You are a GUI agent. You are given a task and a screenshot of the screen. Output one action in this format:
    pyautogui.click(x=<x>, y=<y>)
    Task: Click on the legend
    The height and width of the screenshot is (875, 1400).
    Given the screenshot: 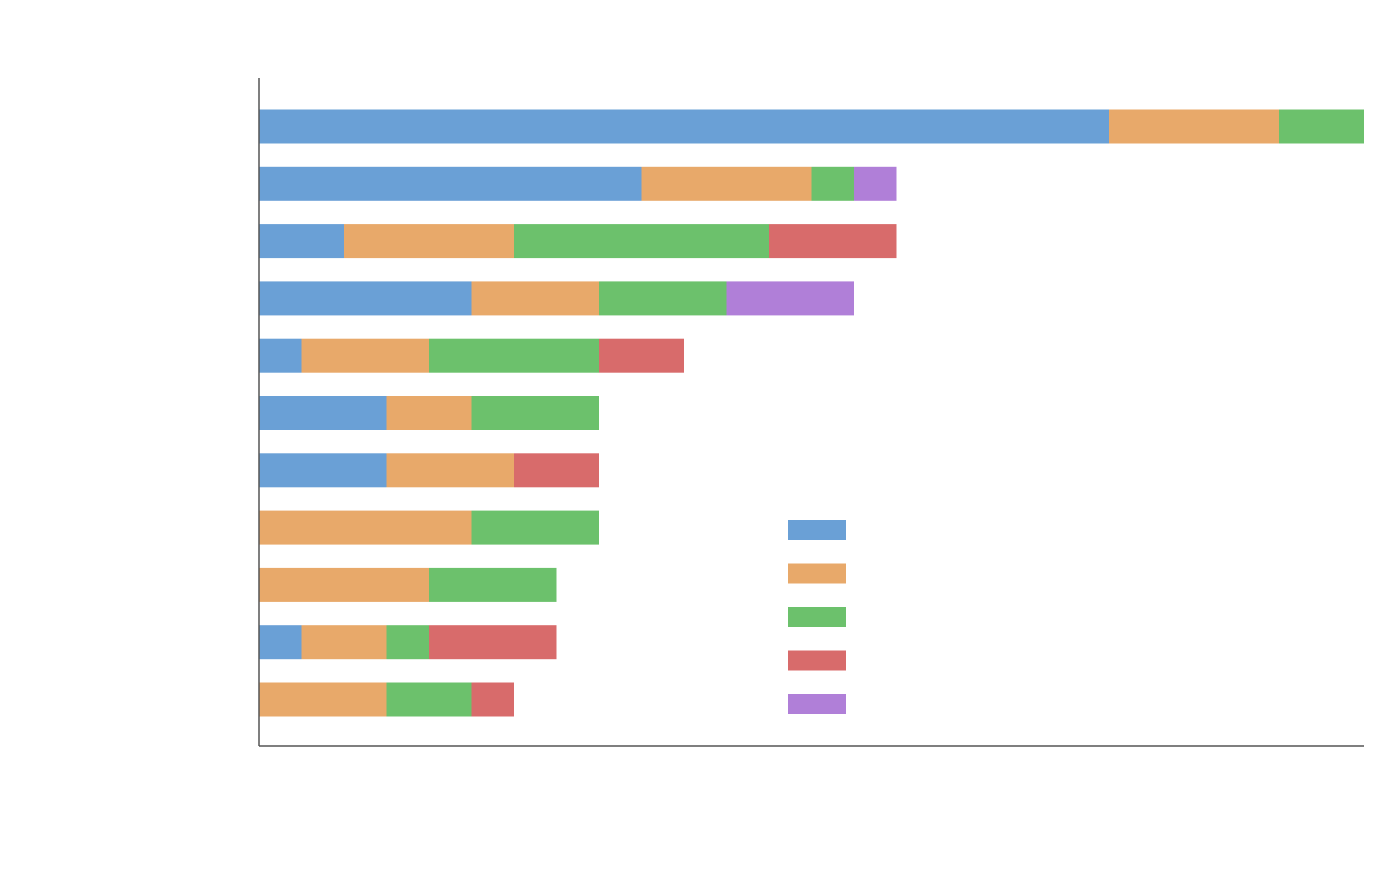 What is the action you would take?
    pyautogui.click(x=817, y=617)
    